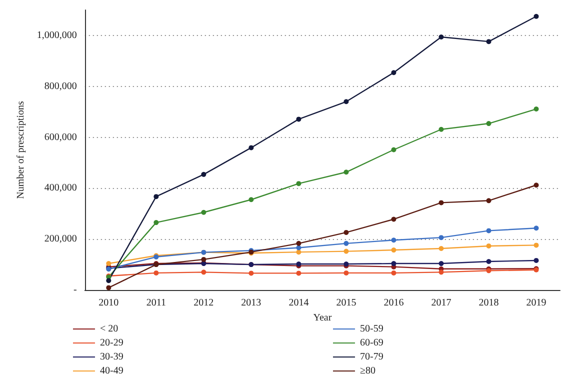  Describe the element at coordinates (60, 188) in the screenshot. I see `y-tick-label: 400,000` at that location.